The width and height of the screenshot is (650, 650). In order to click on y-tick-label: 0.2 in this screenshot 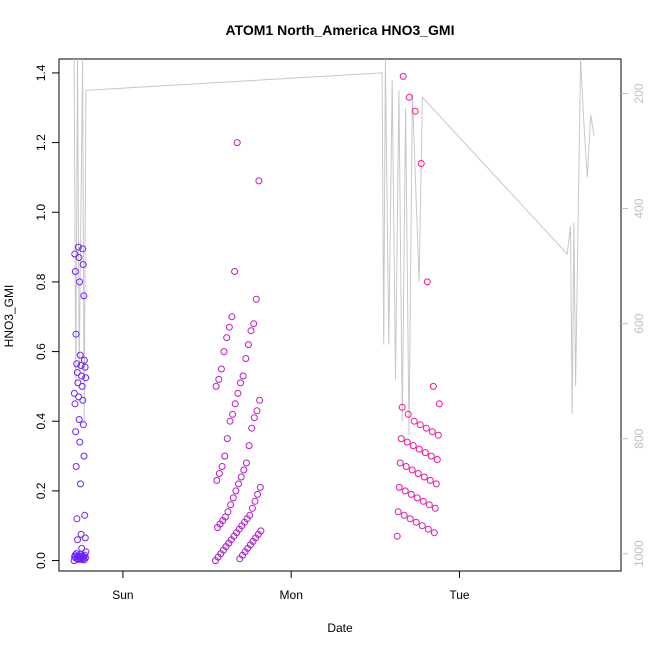, I will do `click(41, 490)`.